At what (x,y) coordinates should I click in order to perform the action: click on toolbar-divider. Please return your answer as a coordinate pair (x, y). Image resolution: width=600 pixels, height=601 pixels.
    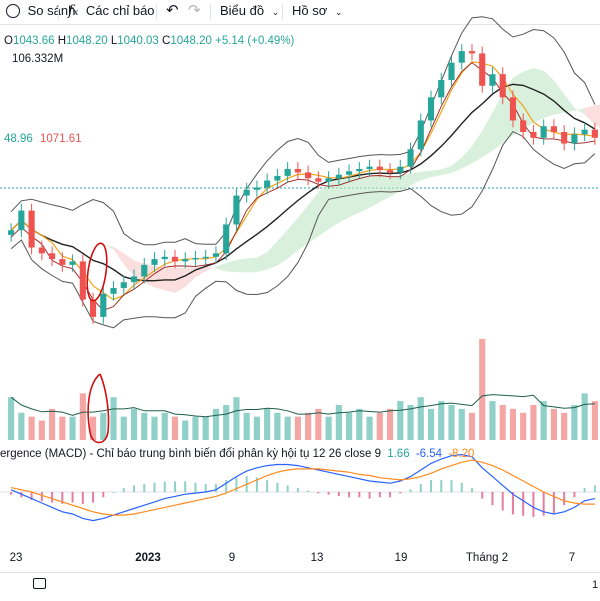
    Looking at the image, I should click on (210, 12).